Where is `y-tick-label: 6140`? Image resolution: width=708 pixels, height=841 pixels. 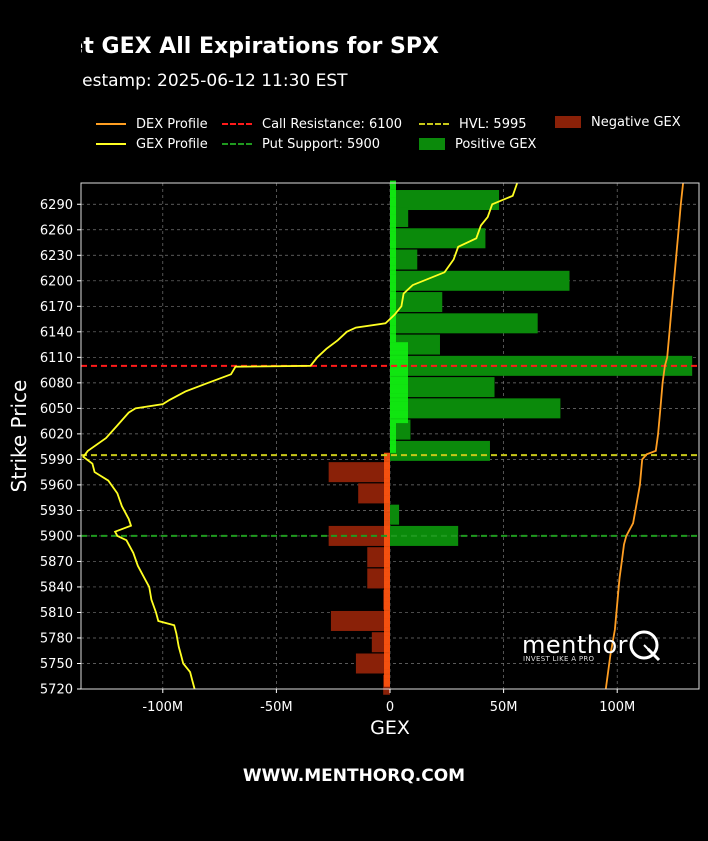
y-tick-label: 6140 is located at coordinates (56, 332).